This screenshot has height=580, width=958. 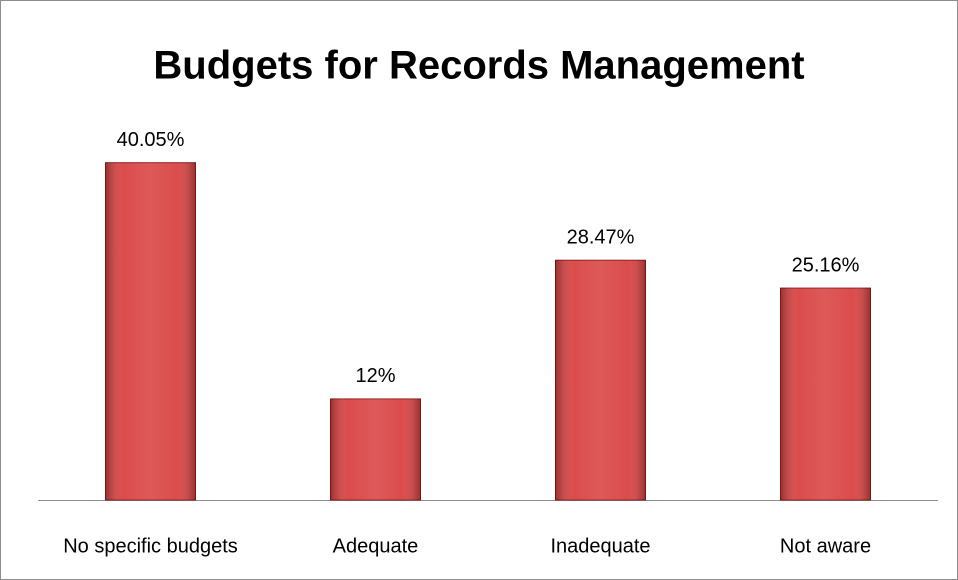 What do you see at coordinates (375, 376) in the screenshot?
I see `value-label: 12%` at bounding box center [375, 376].